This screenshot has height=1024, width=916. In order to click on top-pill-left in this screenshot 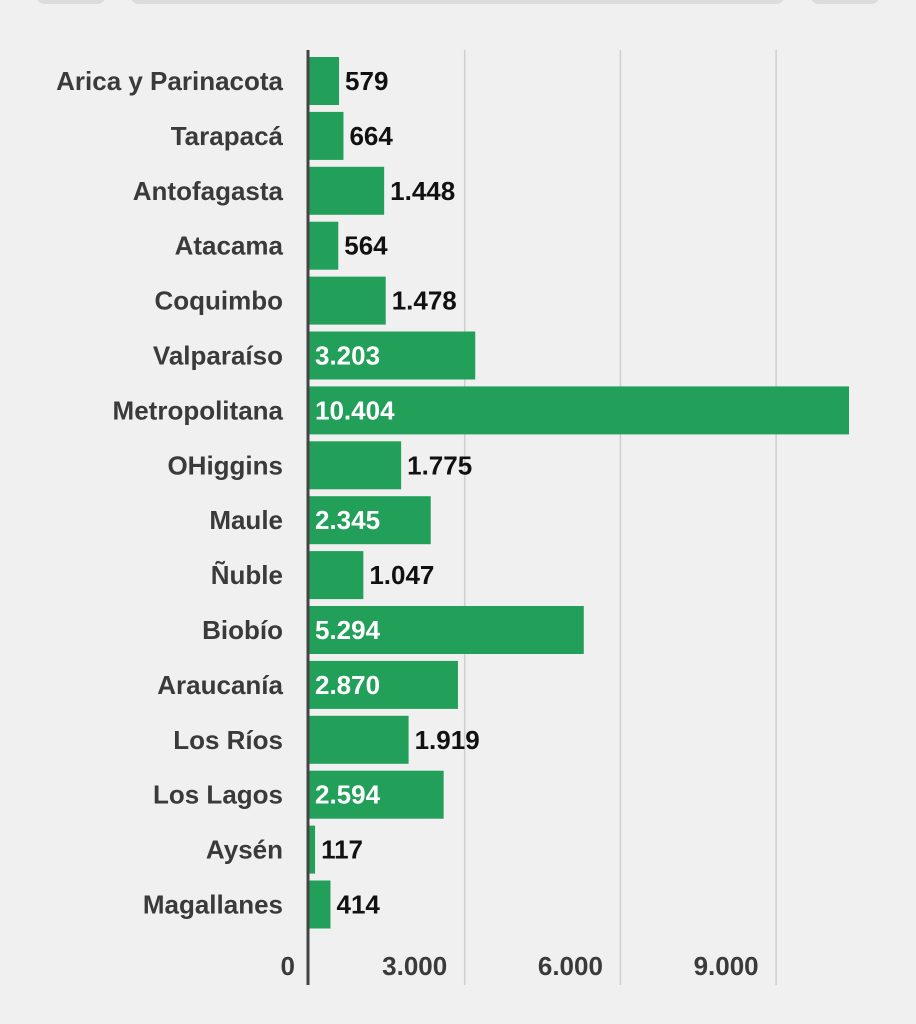, I will do `click(71, 2)`.